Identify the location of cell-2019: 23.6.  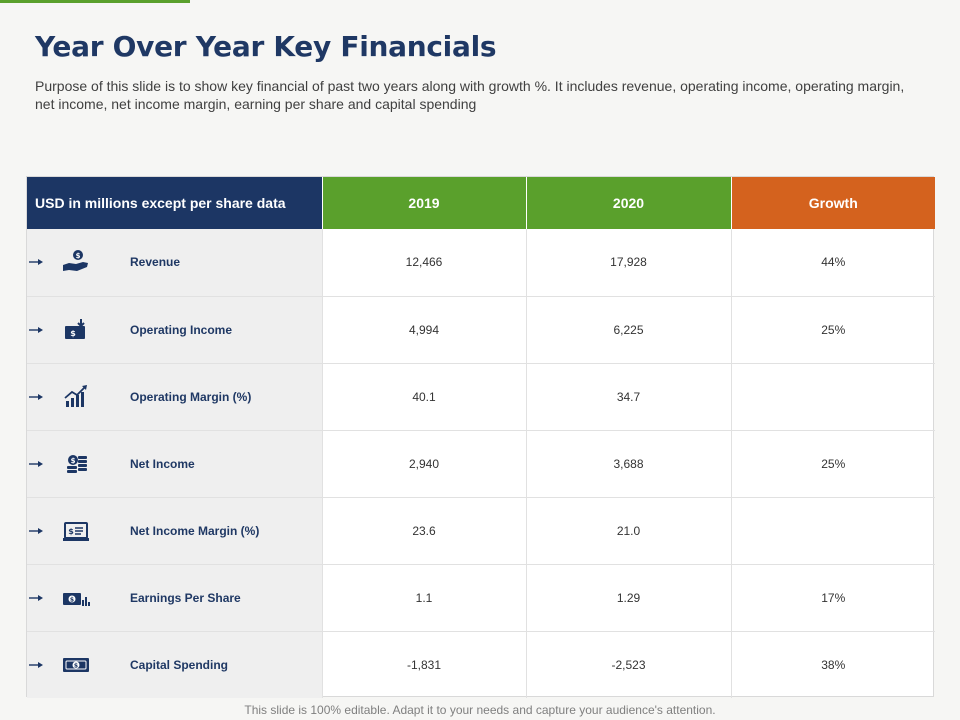
(424, 530).